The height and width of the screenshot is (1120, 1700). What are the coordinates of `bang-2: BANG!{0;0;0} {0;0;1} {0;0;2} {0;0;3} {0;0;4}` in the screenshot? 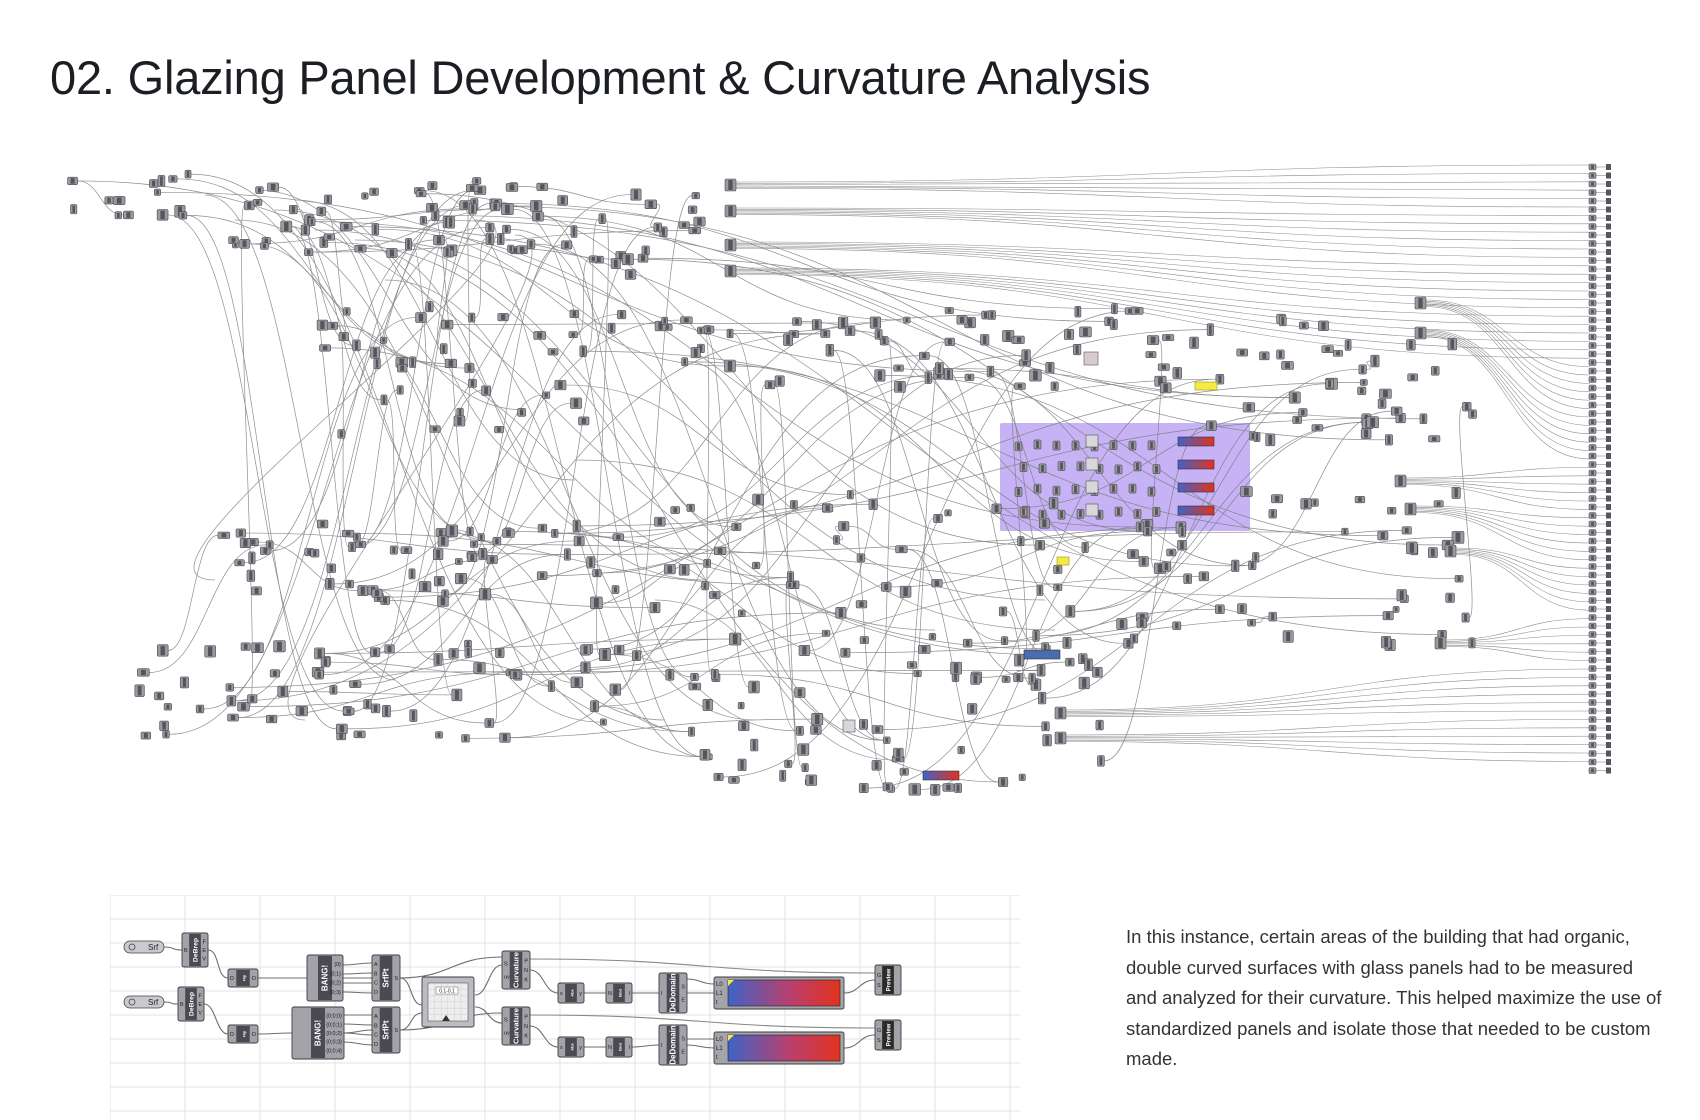 It's located at (318, 1033).